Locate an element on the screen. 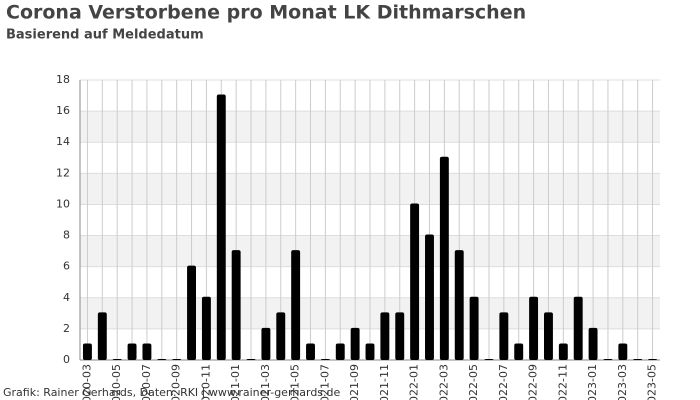  y-tick-label: 12 is located at coordinates (63, 172).